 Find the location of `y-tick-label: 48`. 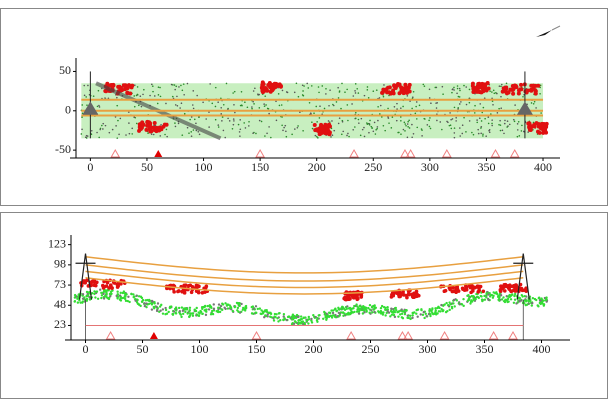

y-tick-label: 48 is located at coordinates (60, 304).